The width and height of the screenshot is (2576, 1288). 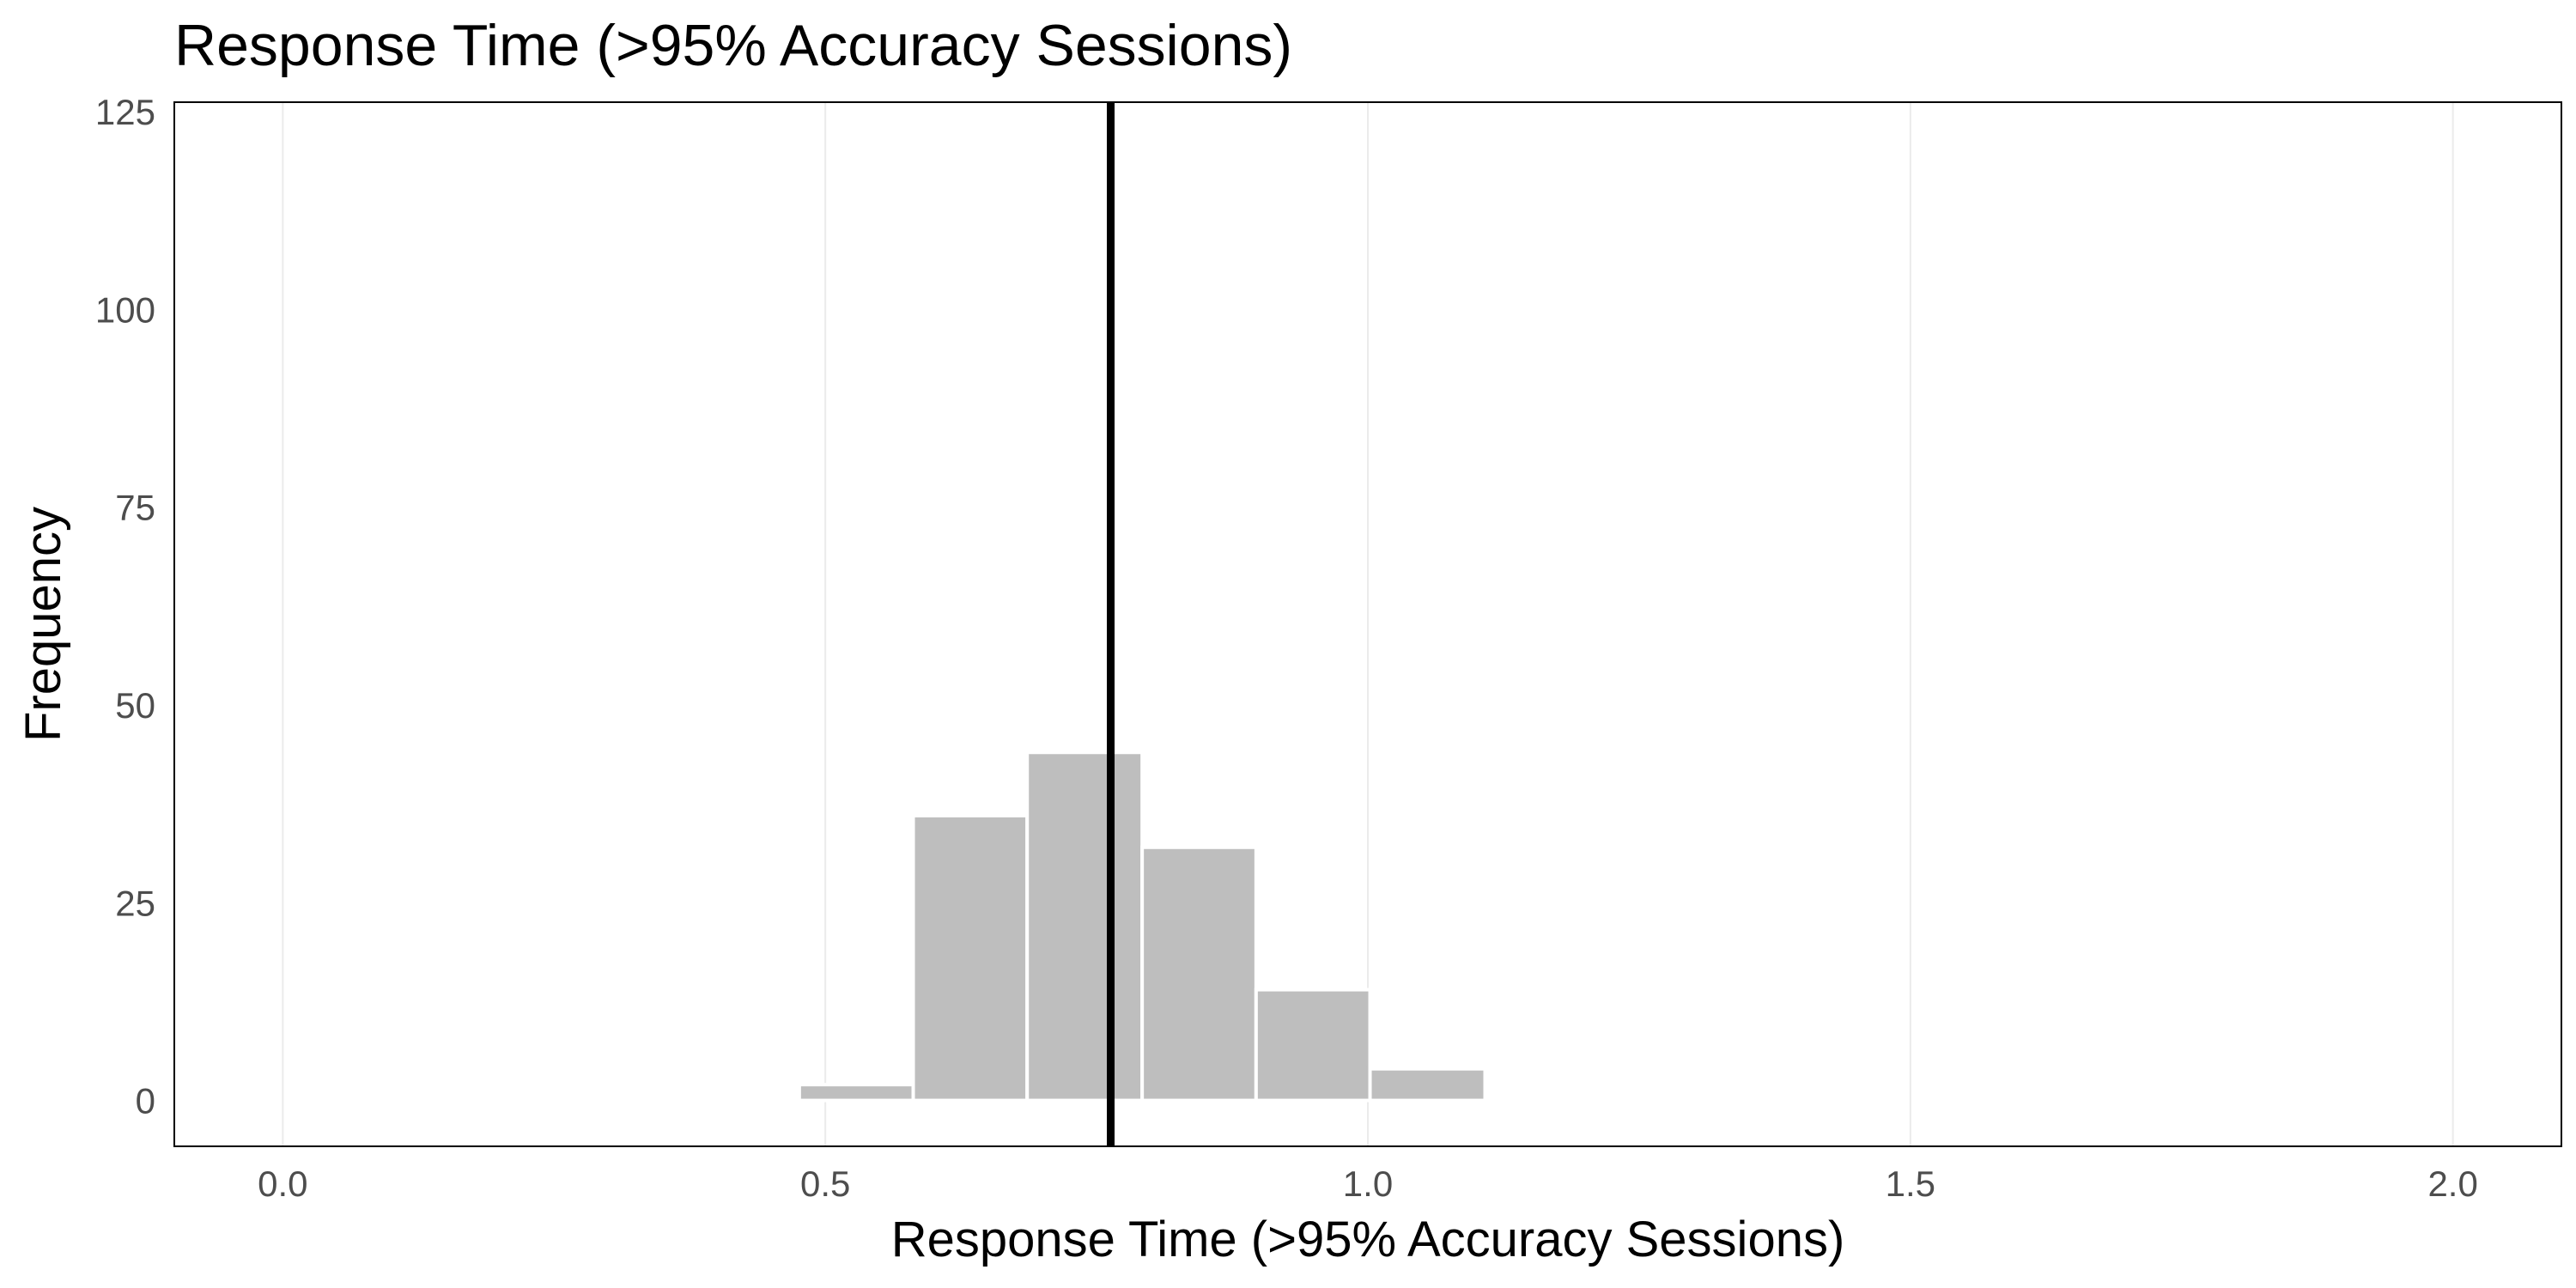 I want to click on y-tick-label: 100, so click(x=125, y=310).